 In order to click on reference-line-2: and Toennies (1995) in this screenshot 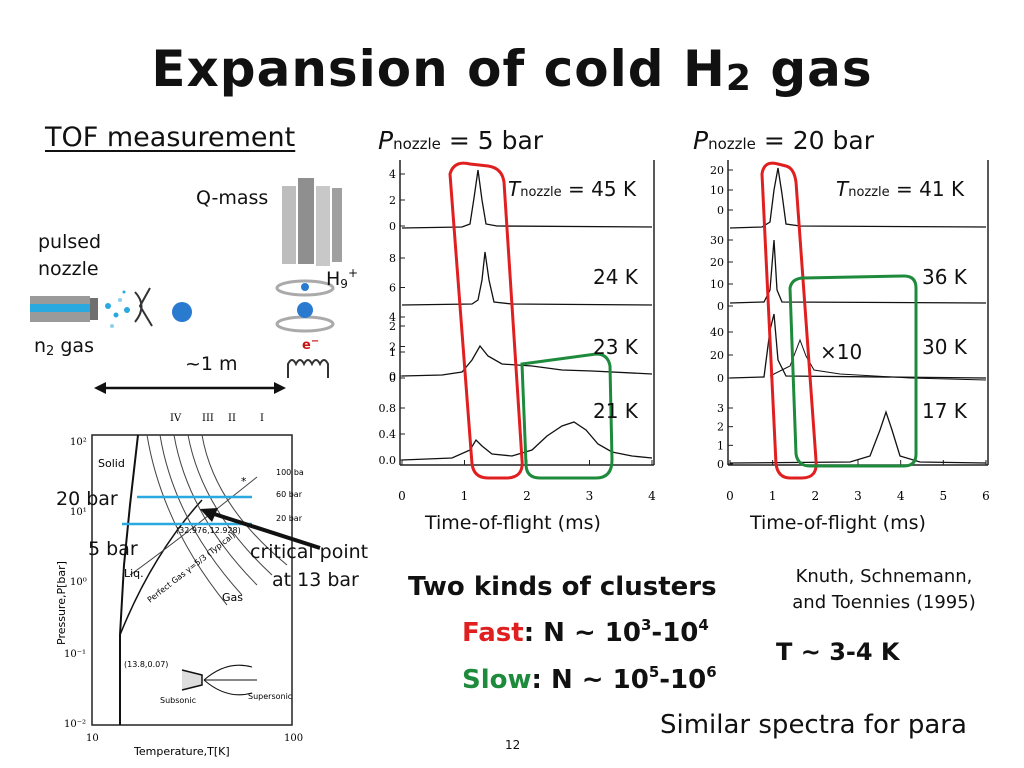, I will do `click(884, 602)`.